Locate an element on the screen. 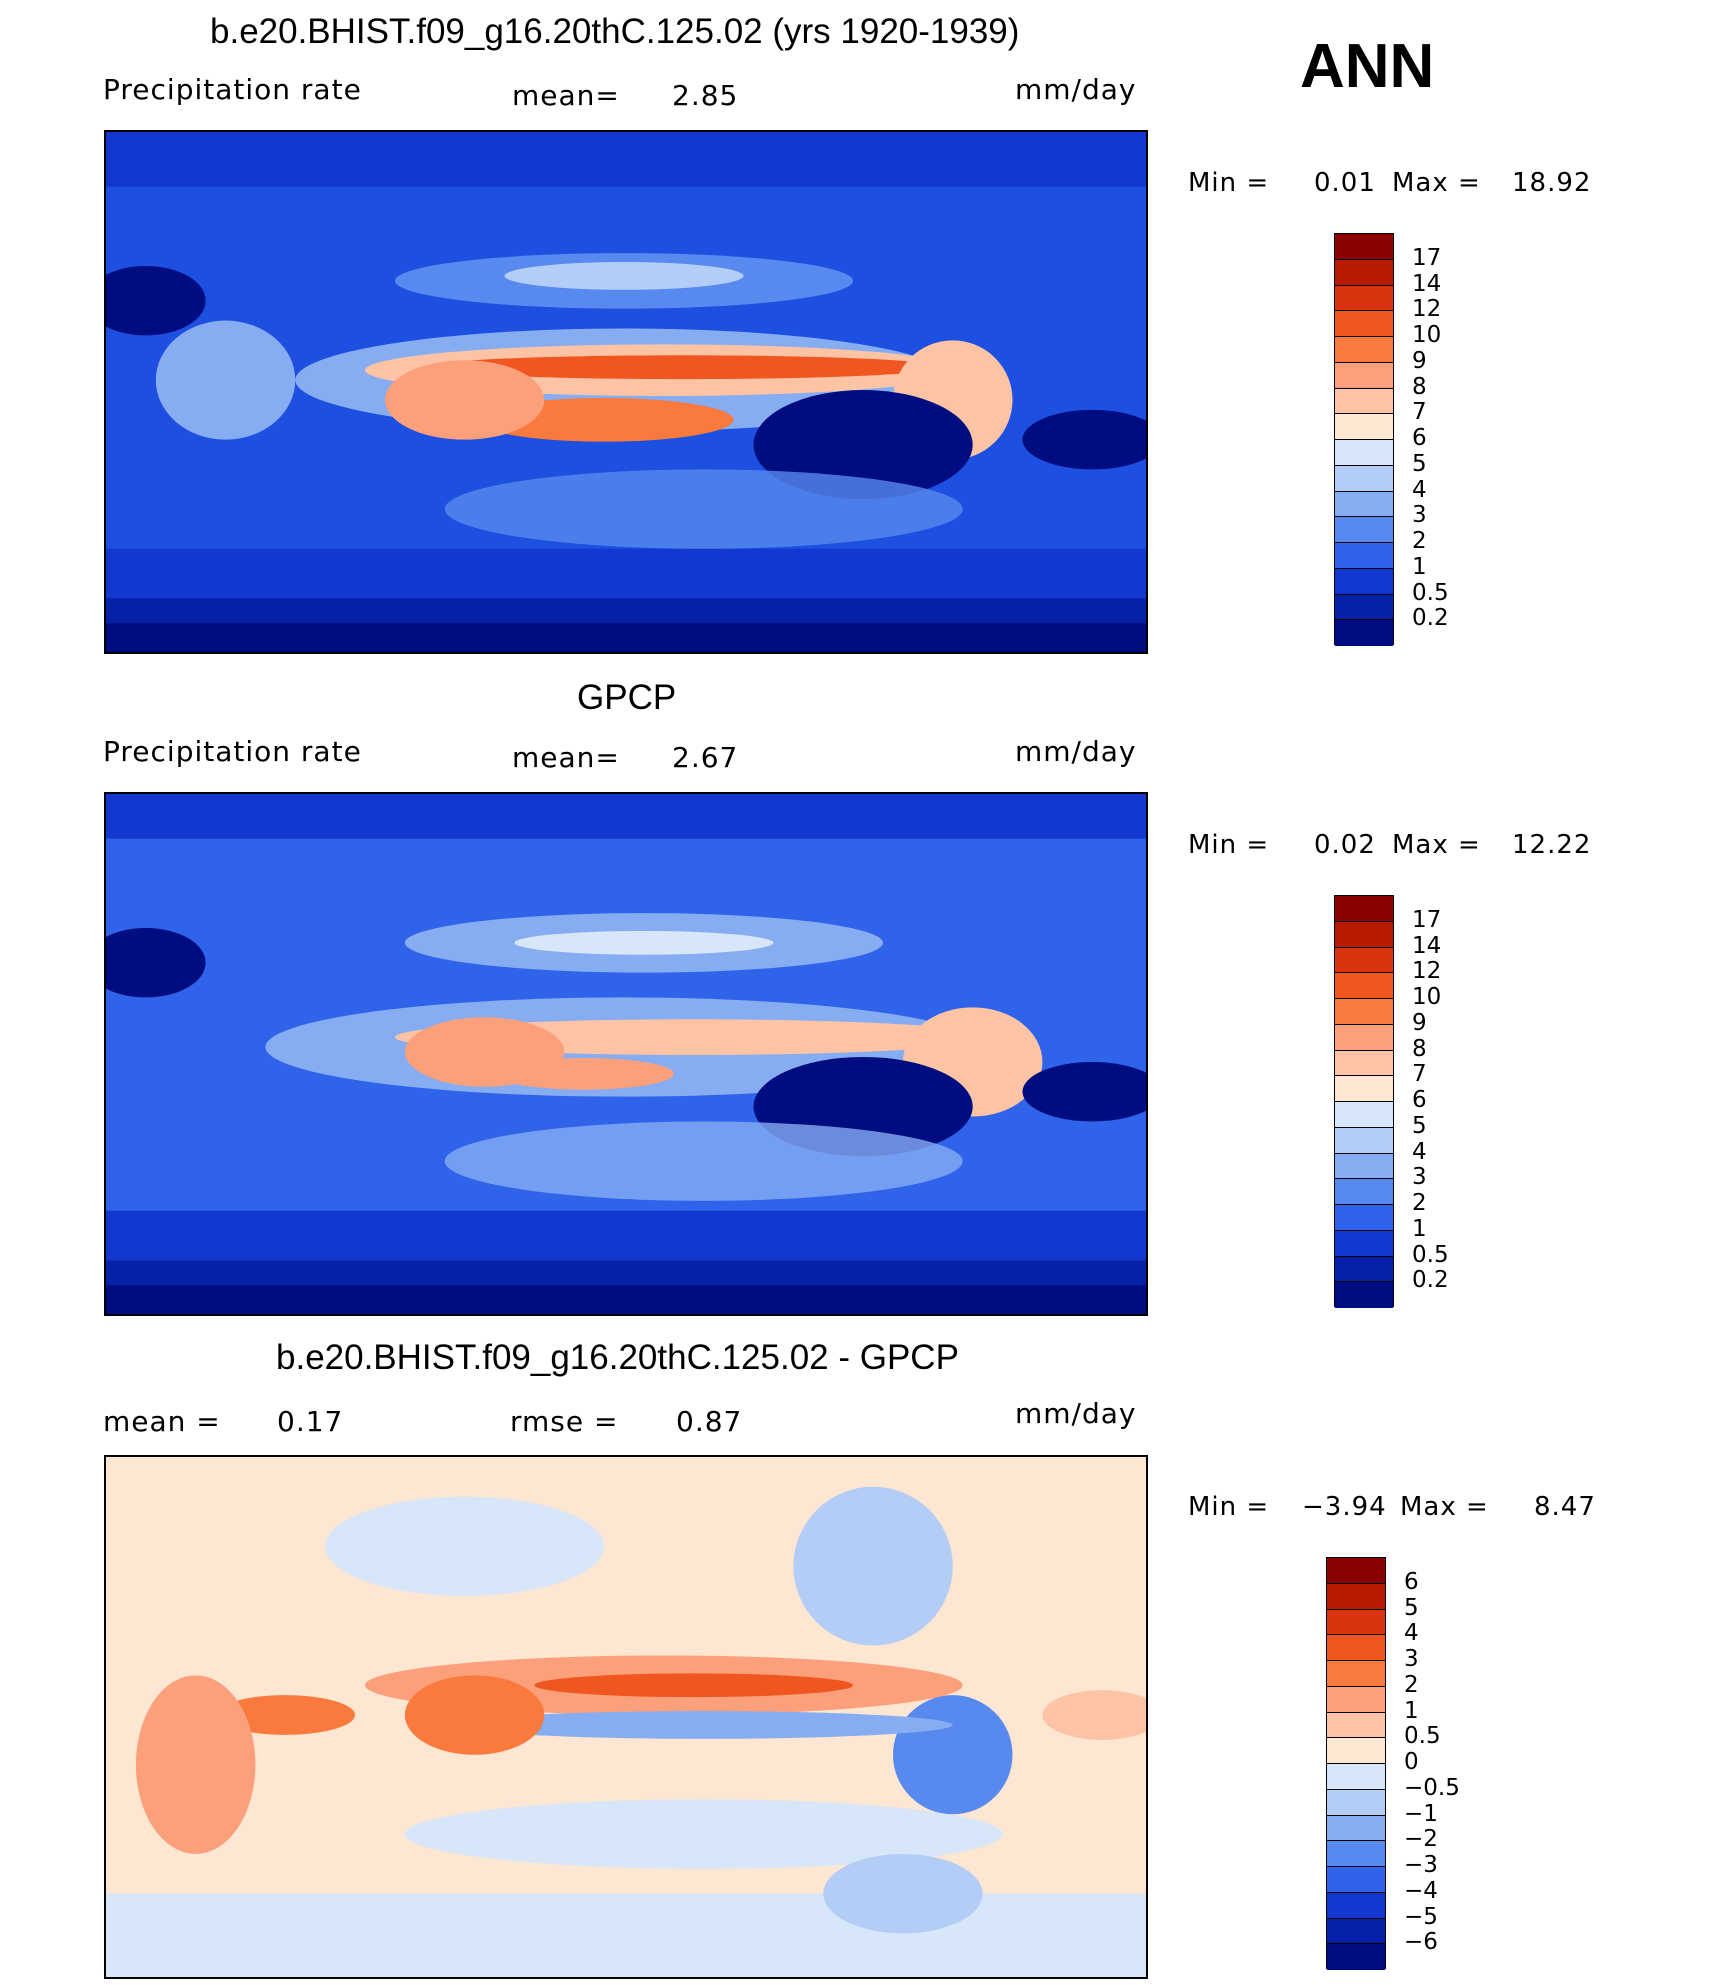  panel3-mean-label: mean = is located at coordinates (162, 1421).